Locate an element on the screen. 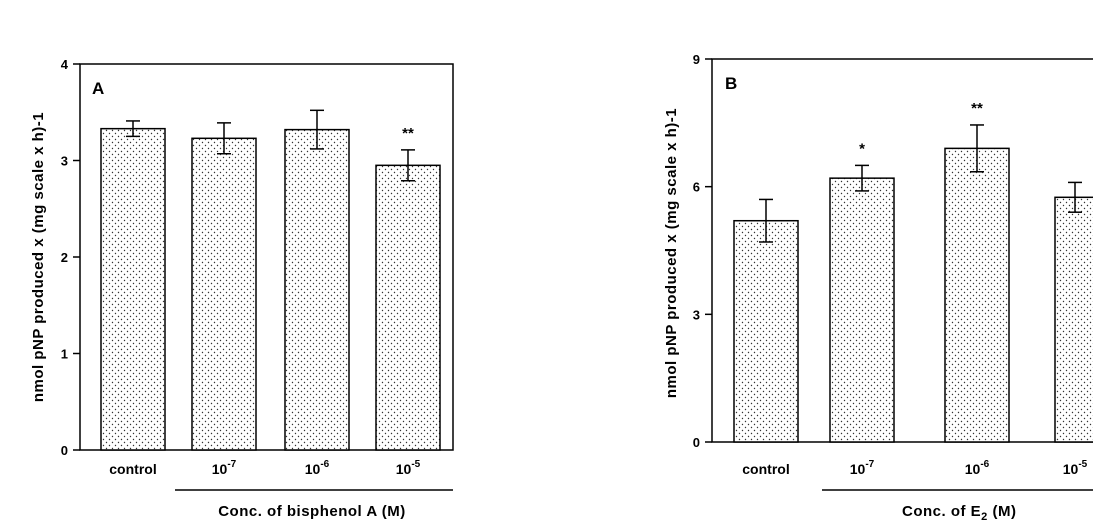  y-tick-label: 9 is located at coordinates (696, 59).